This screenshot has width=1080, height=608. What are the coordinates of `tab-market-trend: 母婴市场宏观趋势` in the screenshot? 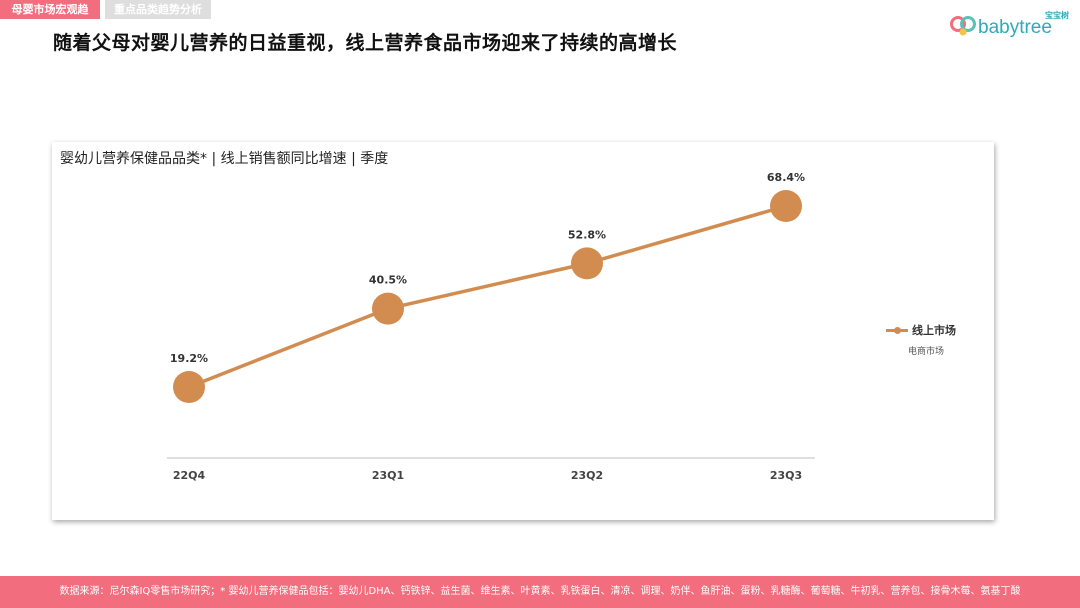 It's located at (50, 17).